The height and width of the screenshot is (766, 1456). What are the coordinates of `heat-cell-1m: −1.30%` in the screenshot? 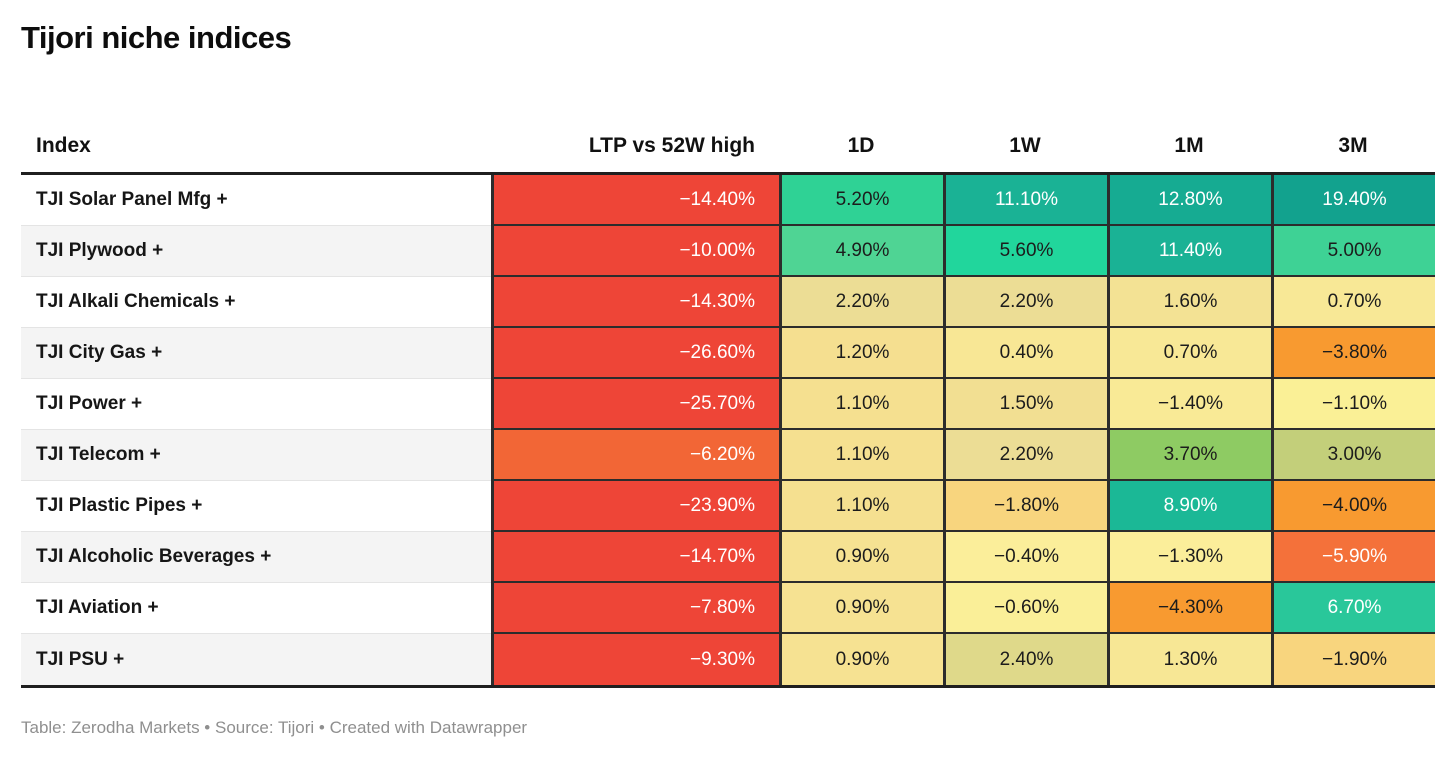 It's located at (1189, 557).